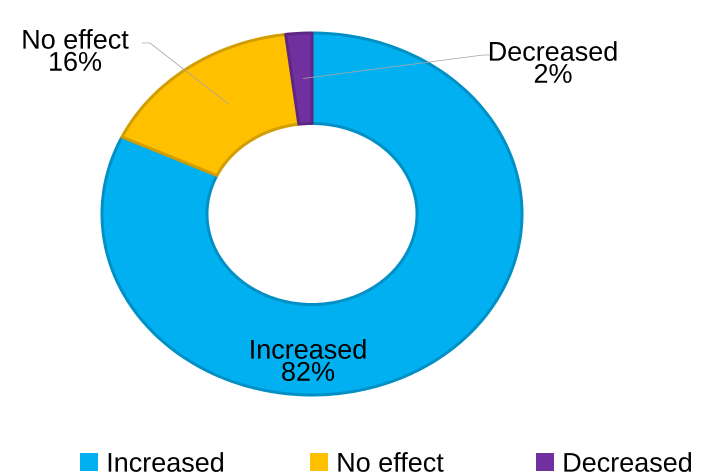 The height and width of the screenshot is (475, 715). What do you see at coordinates (391, 462) in the screenshot?
I see `legend-label: No effect` at bounding box center [391, 462].